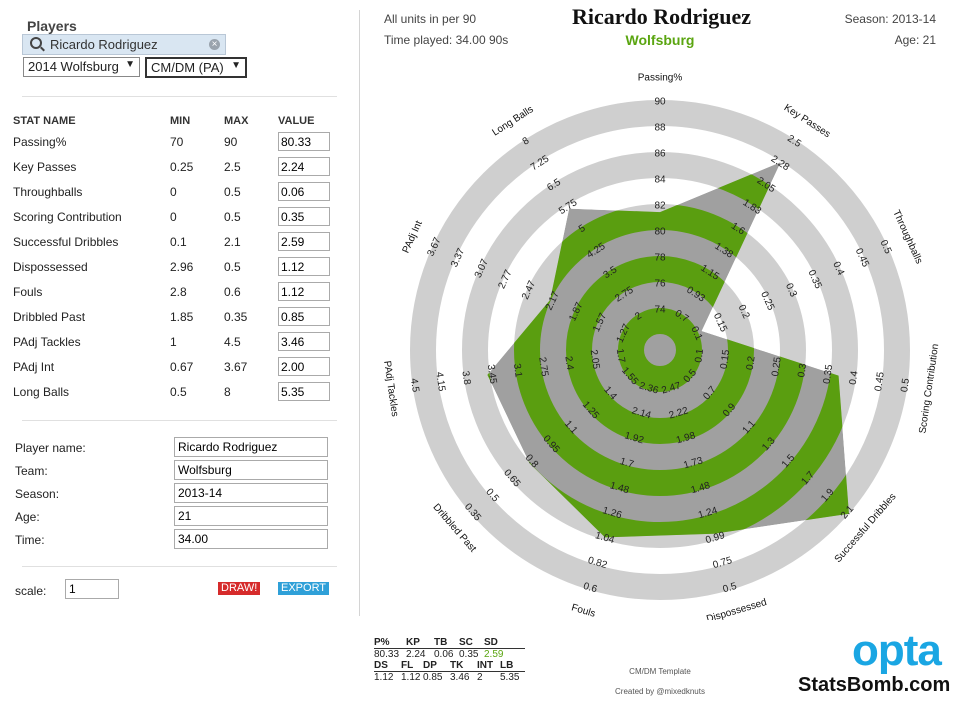 This screenshot has width=968, height=701. Describe the element at coordinates (67, 216) in the screenshot. I see `stat-name: Scoring Contribution` at that location.